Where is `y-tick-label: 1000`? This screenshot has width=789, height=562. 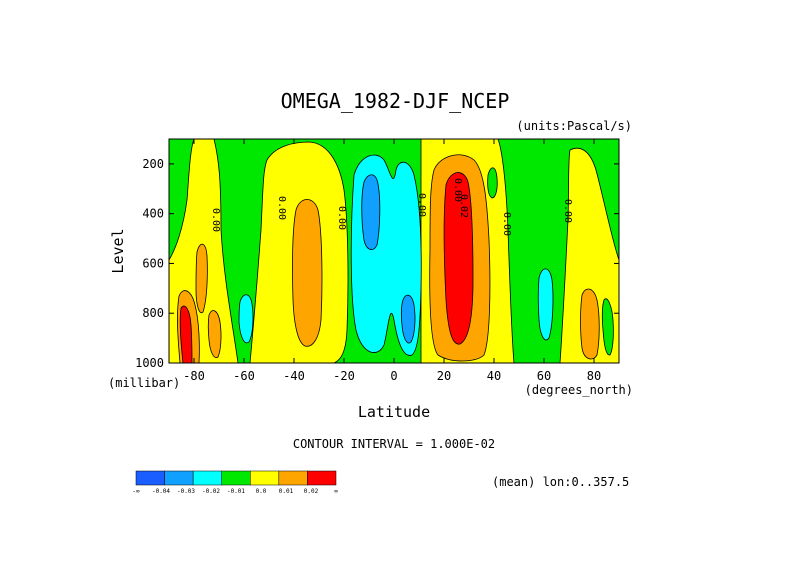
y-tick-label: 1000 is located at coordinates (149, 363).